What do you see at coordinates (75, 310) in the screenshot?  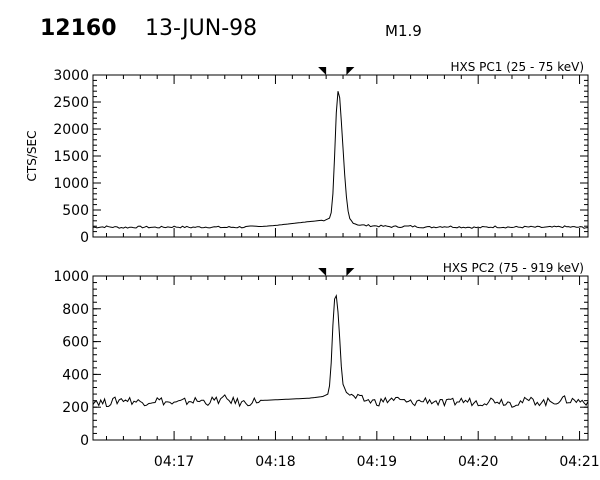 I see `y-tick-label: 800` at bounding box center [75, 310].